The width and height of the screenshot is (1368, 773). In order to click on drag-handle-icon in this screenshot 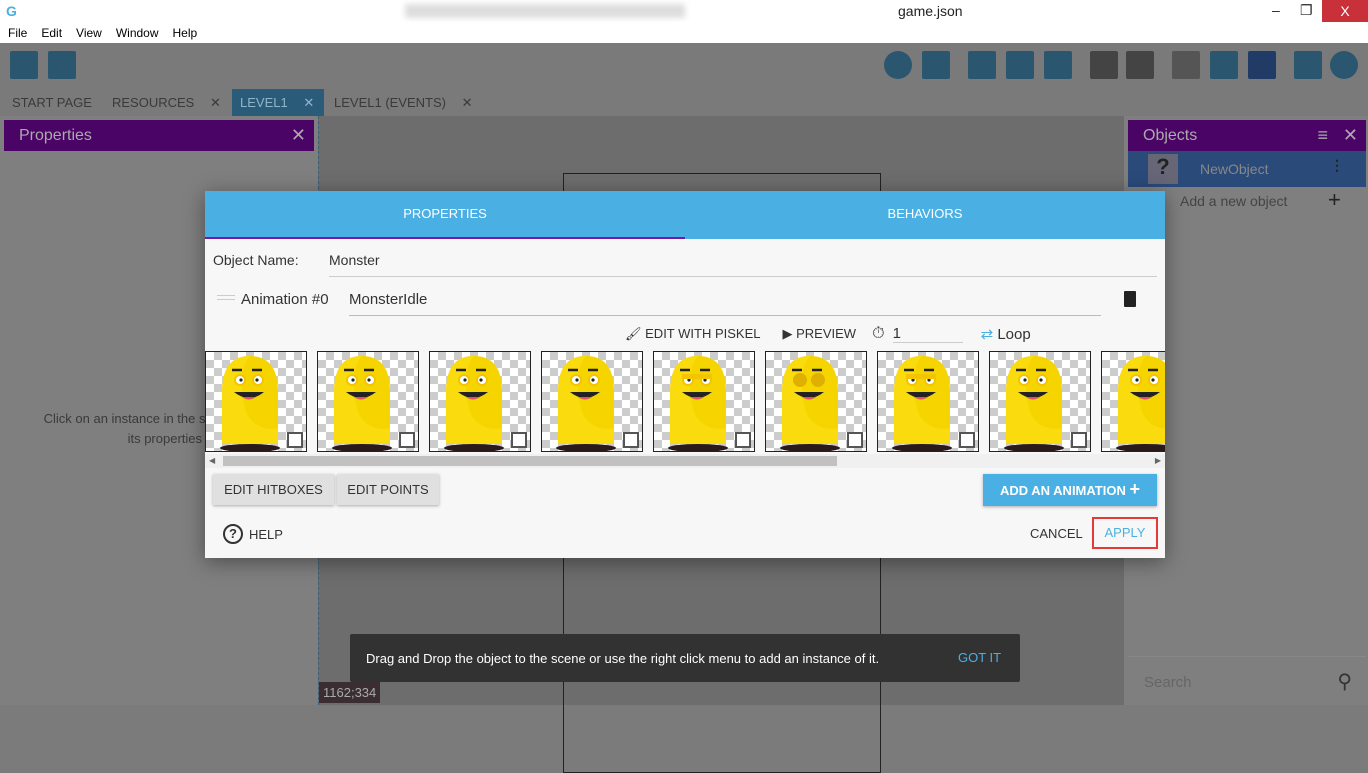, I will do `click(226, 297)`.